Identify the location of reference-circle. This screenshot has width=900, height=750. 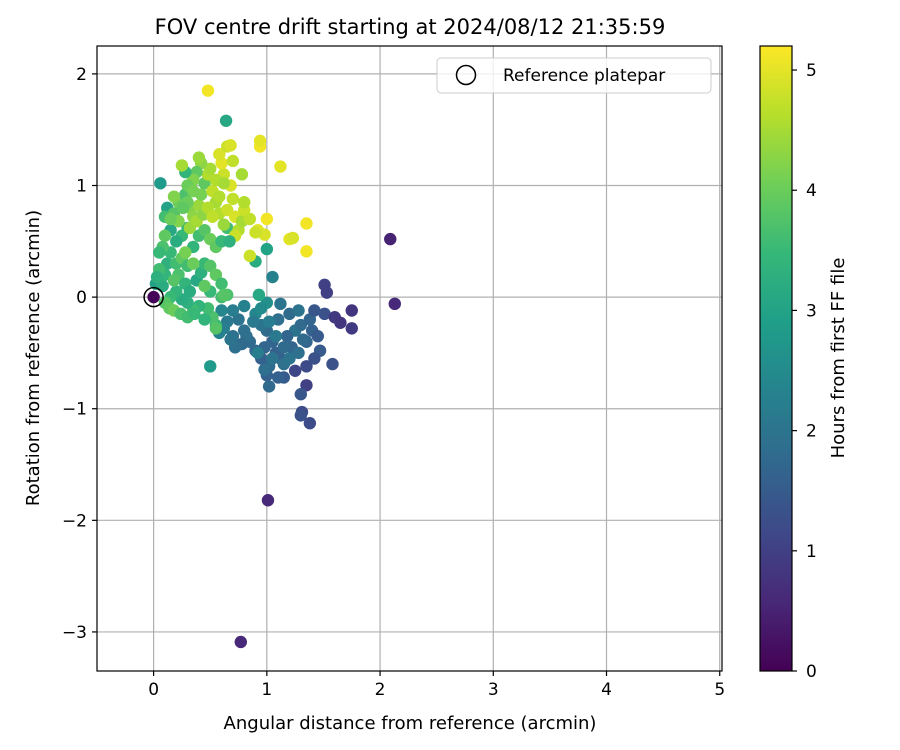
(153, 297).